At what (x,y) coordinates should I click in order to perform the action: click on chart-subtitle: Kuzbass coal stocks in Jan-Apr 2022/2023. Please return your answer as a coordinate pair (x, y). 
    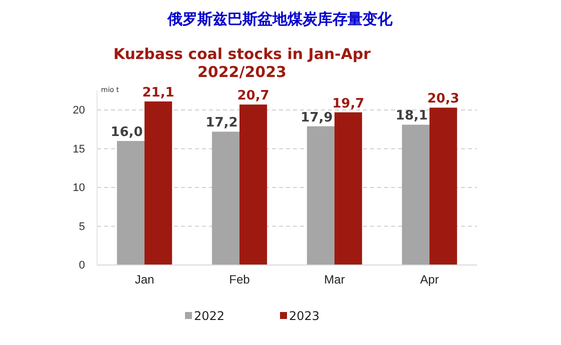
    Looking at the image, I should click on (242, 63).